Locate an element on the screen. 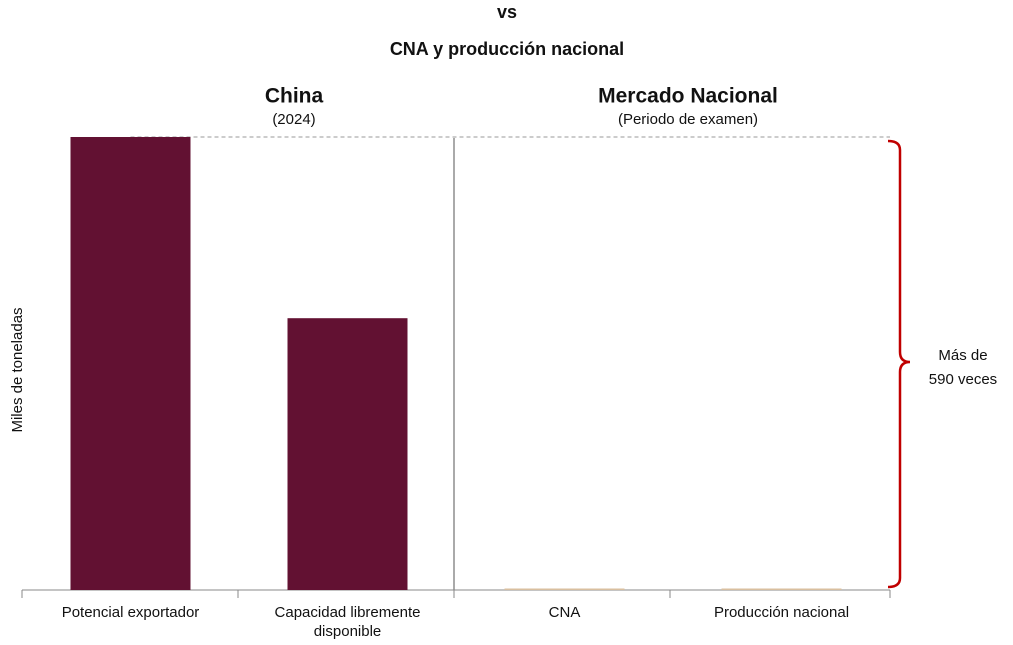  x-tick-label: Capacidad libremente disponible is located at coordinates (347, 622).